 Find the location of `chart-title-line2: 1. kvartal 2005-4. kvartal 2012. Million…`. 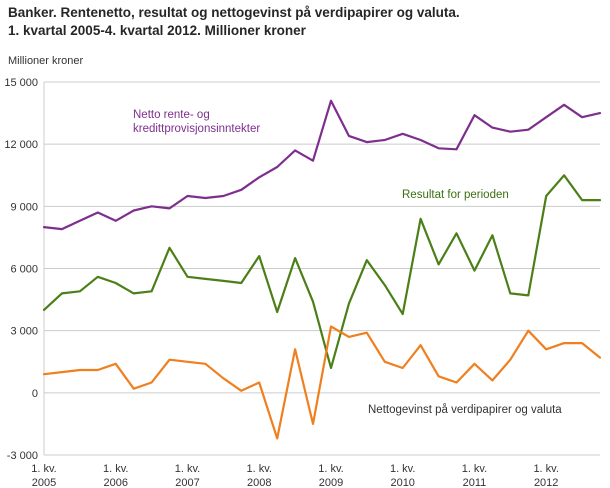

chart-title-line2: 1. kvartal 2005-4. kvartal 2012. Million… is located at coordinates (157, 30).